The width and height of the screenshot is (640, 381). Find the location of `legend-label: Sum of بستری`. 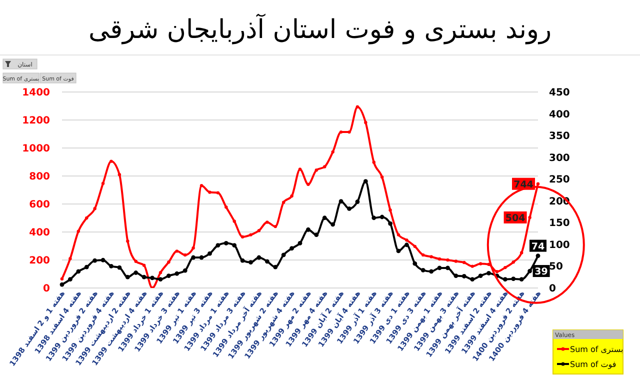

legend-label: Sum of بستری is located at coordinates (597, 349).